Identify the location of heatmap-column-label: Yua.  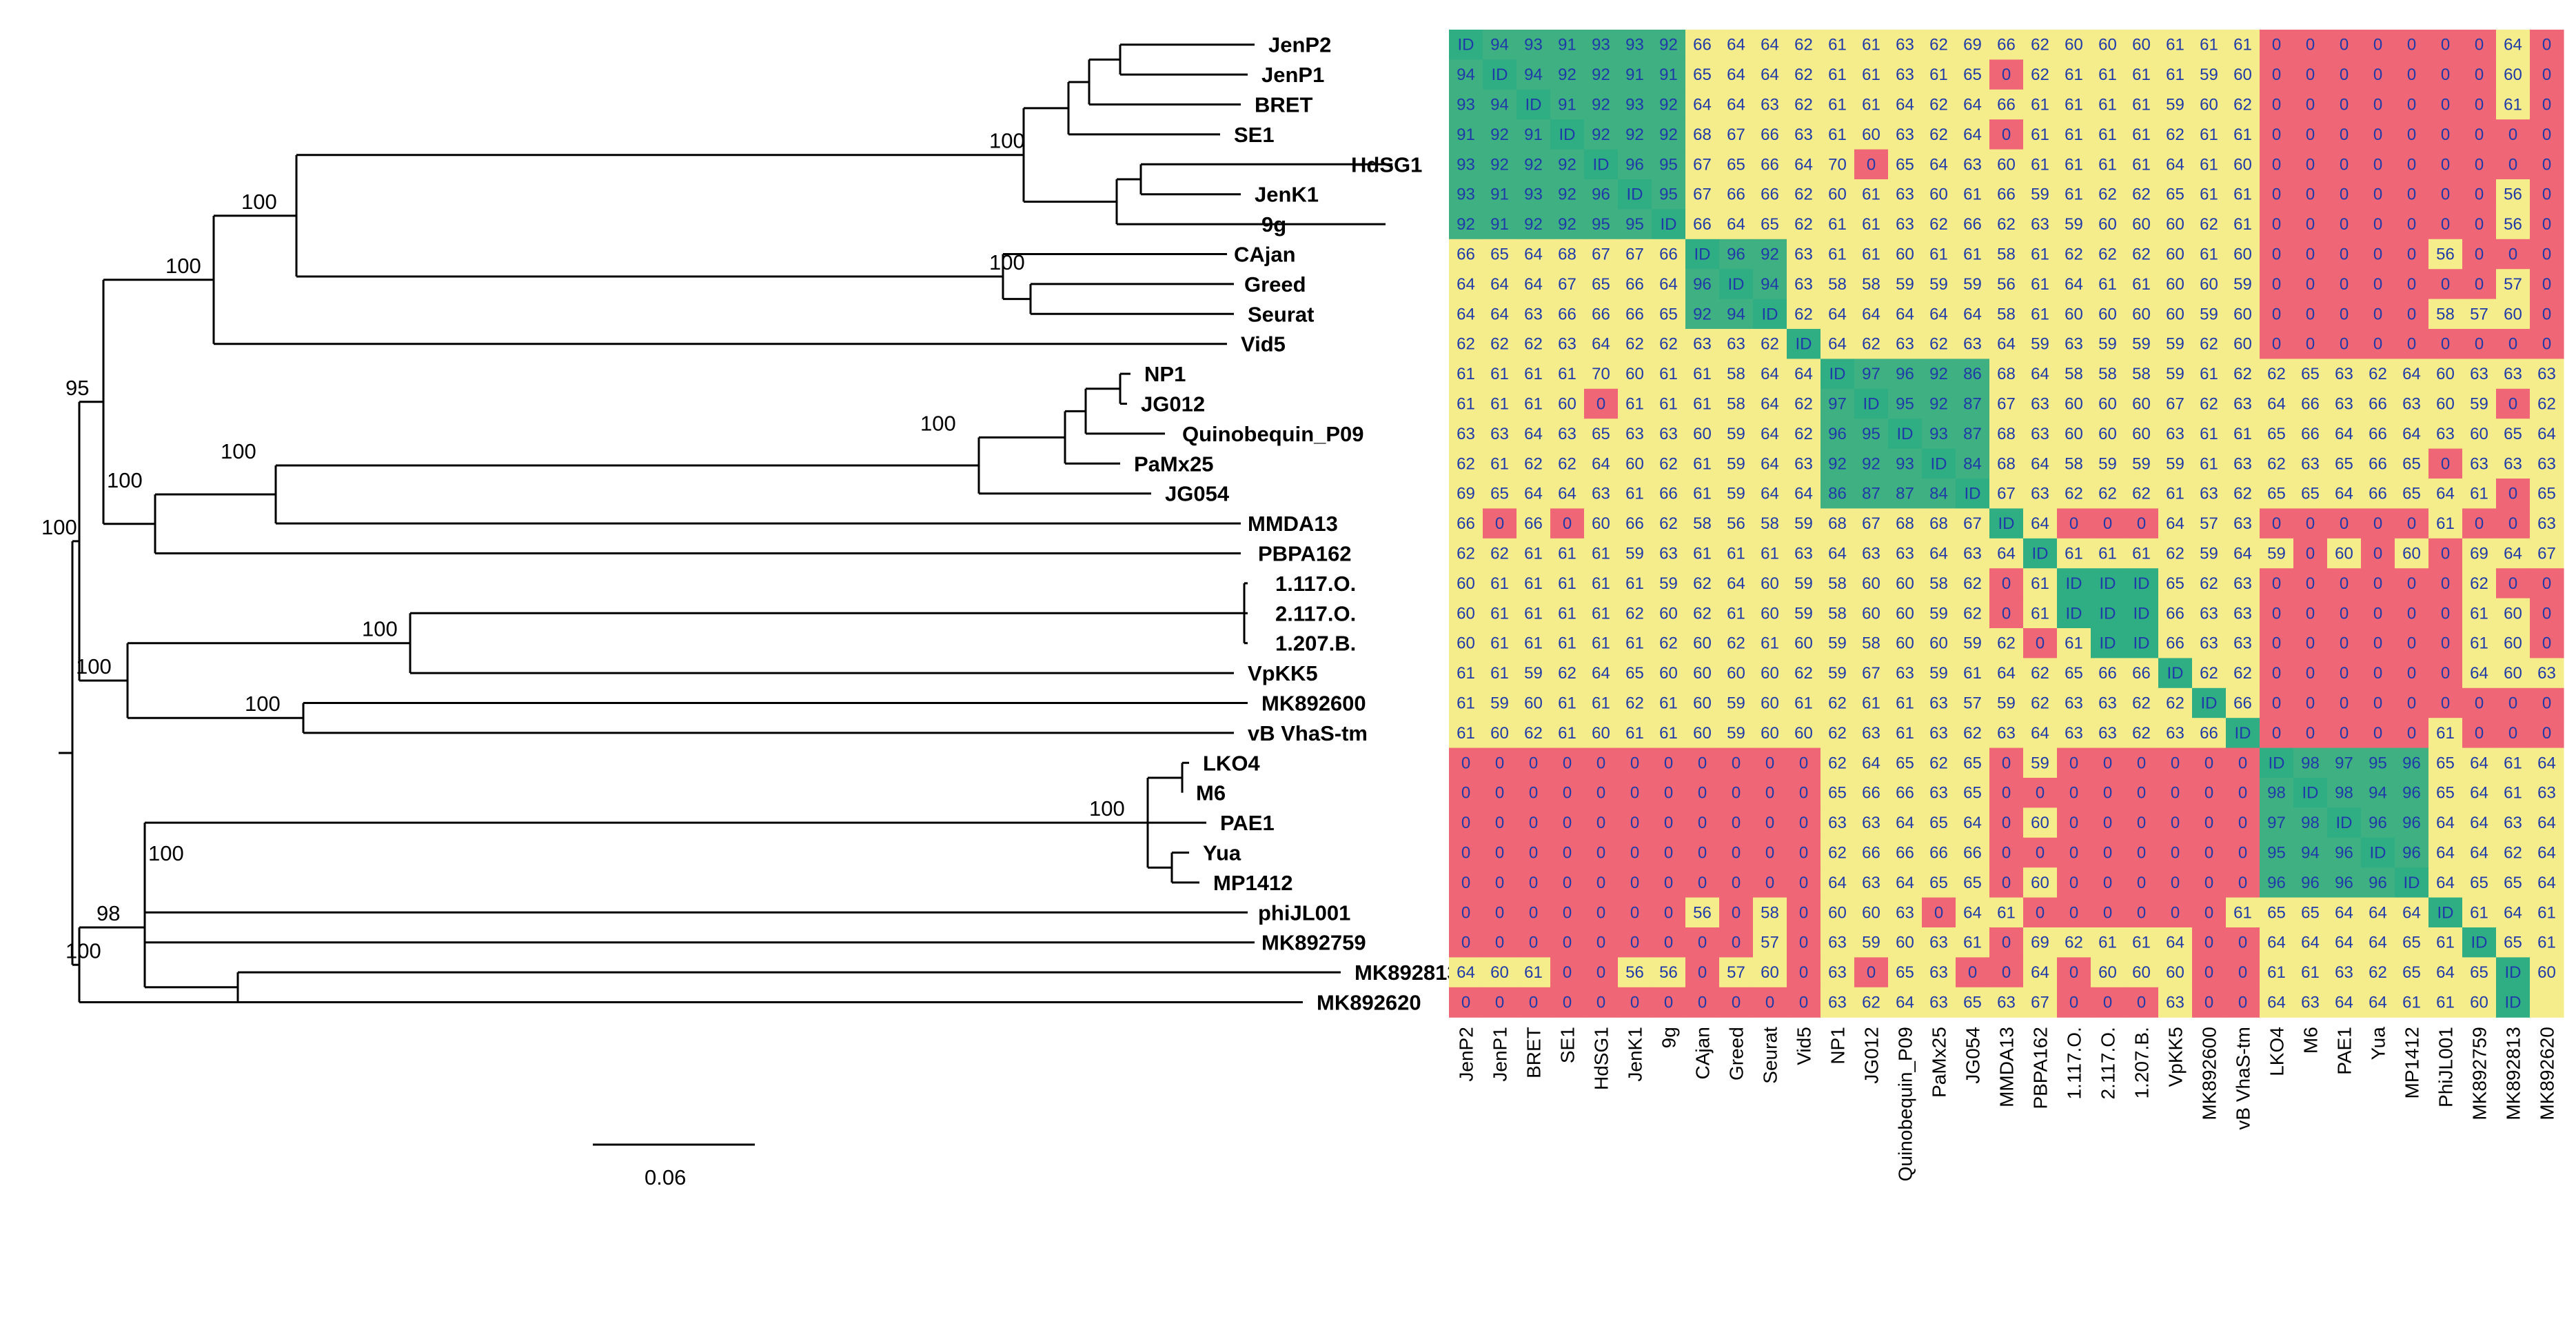
(2378, 1043).